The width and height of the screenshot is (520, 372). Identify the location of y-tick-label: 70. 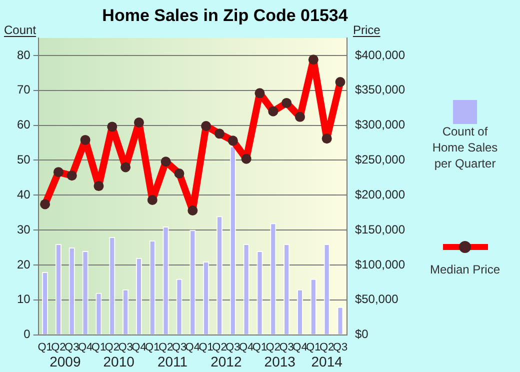
(23, 89).